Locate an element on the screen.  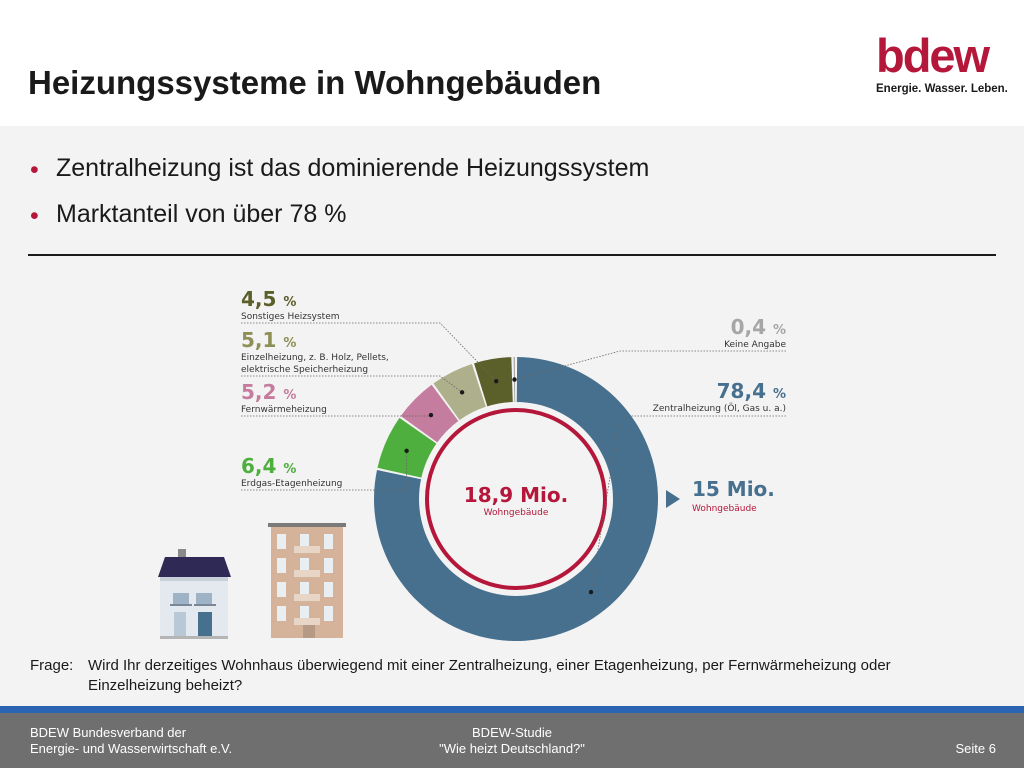
callout-arrow-icon is located at coordinates (673, 499).